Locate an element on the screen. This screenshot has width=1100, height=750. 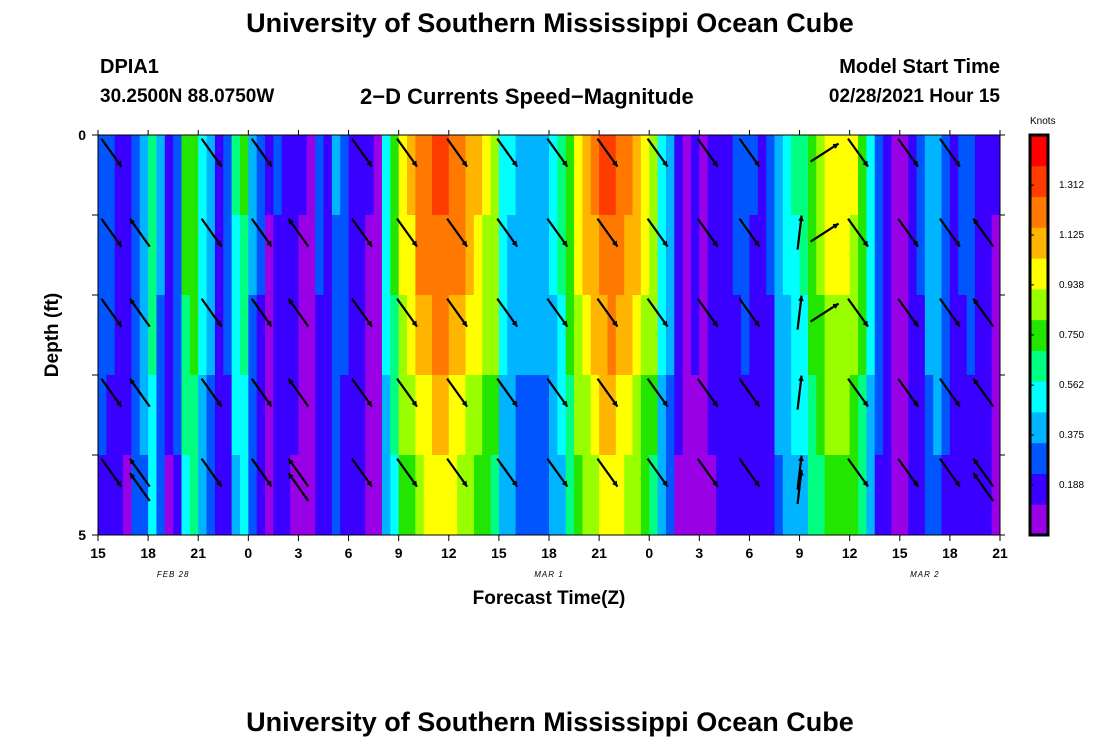
x-tick-label: 21 is located at coordinates (599, 553).